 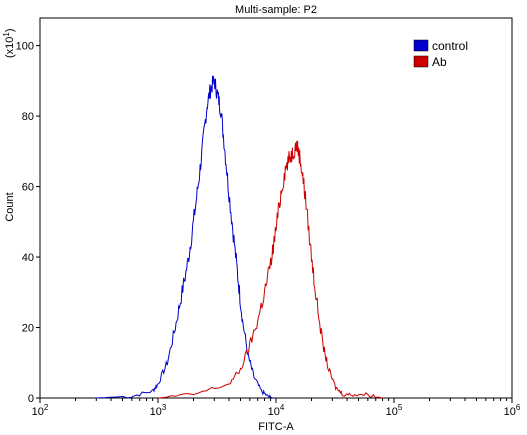 I want to click on x-tick-label: 10⁵, so click(x=394, y=410).